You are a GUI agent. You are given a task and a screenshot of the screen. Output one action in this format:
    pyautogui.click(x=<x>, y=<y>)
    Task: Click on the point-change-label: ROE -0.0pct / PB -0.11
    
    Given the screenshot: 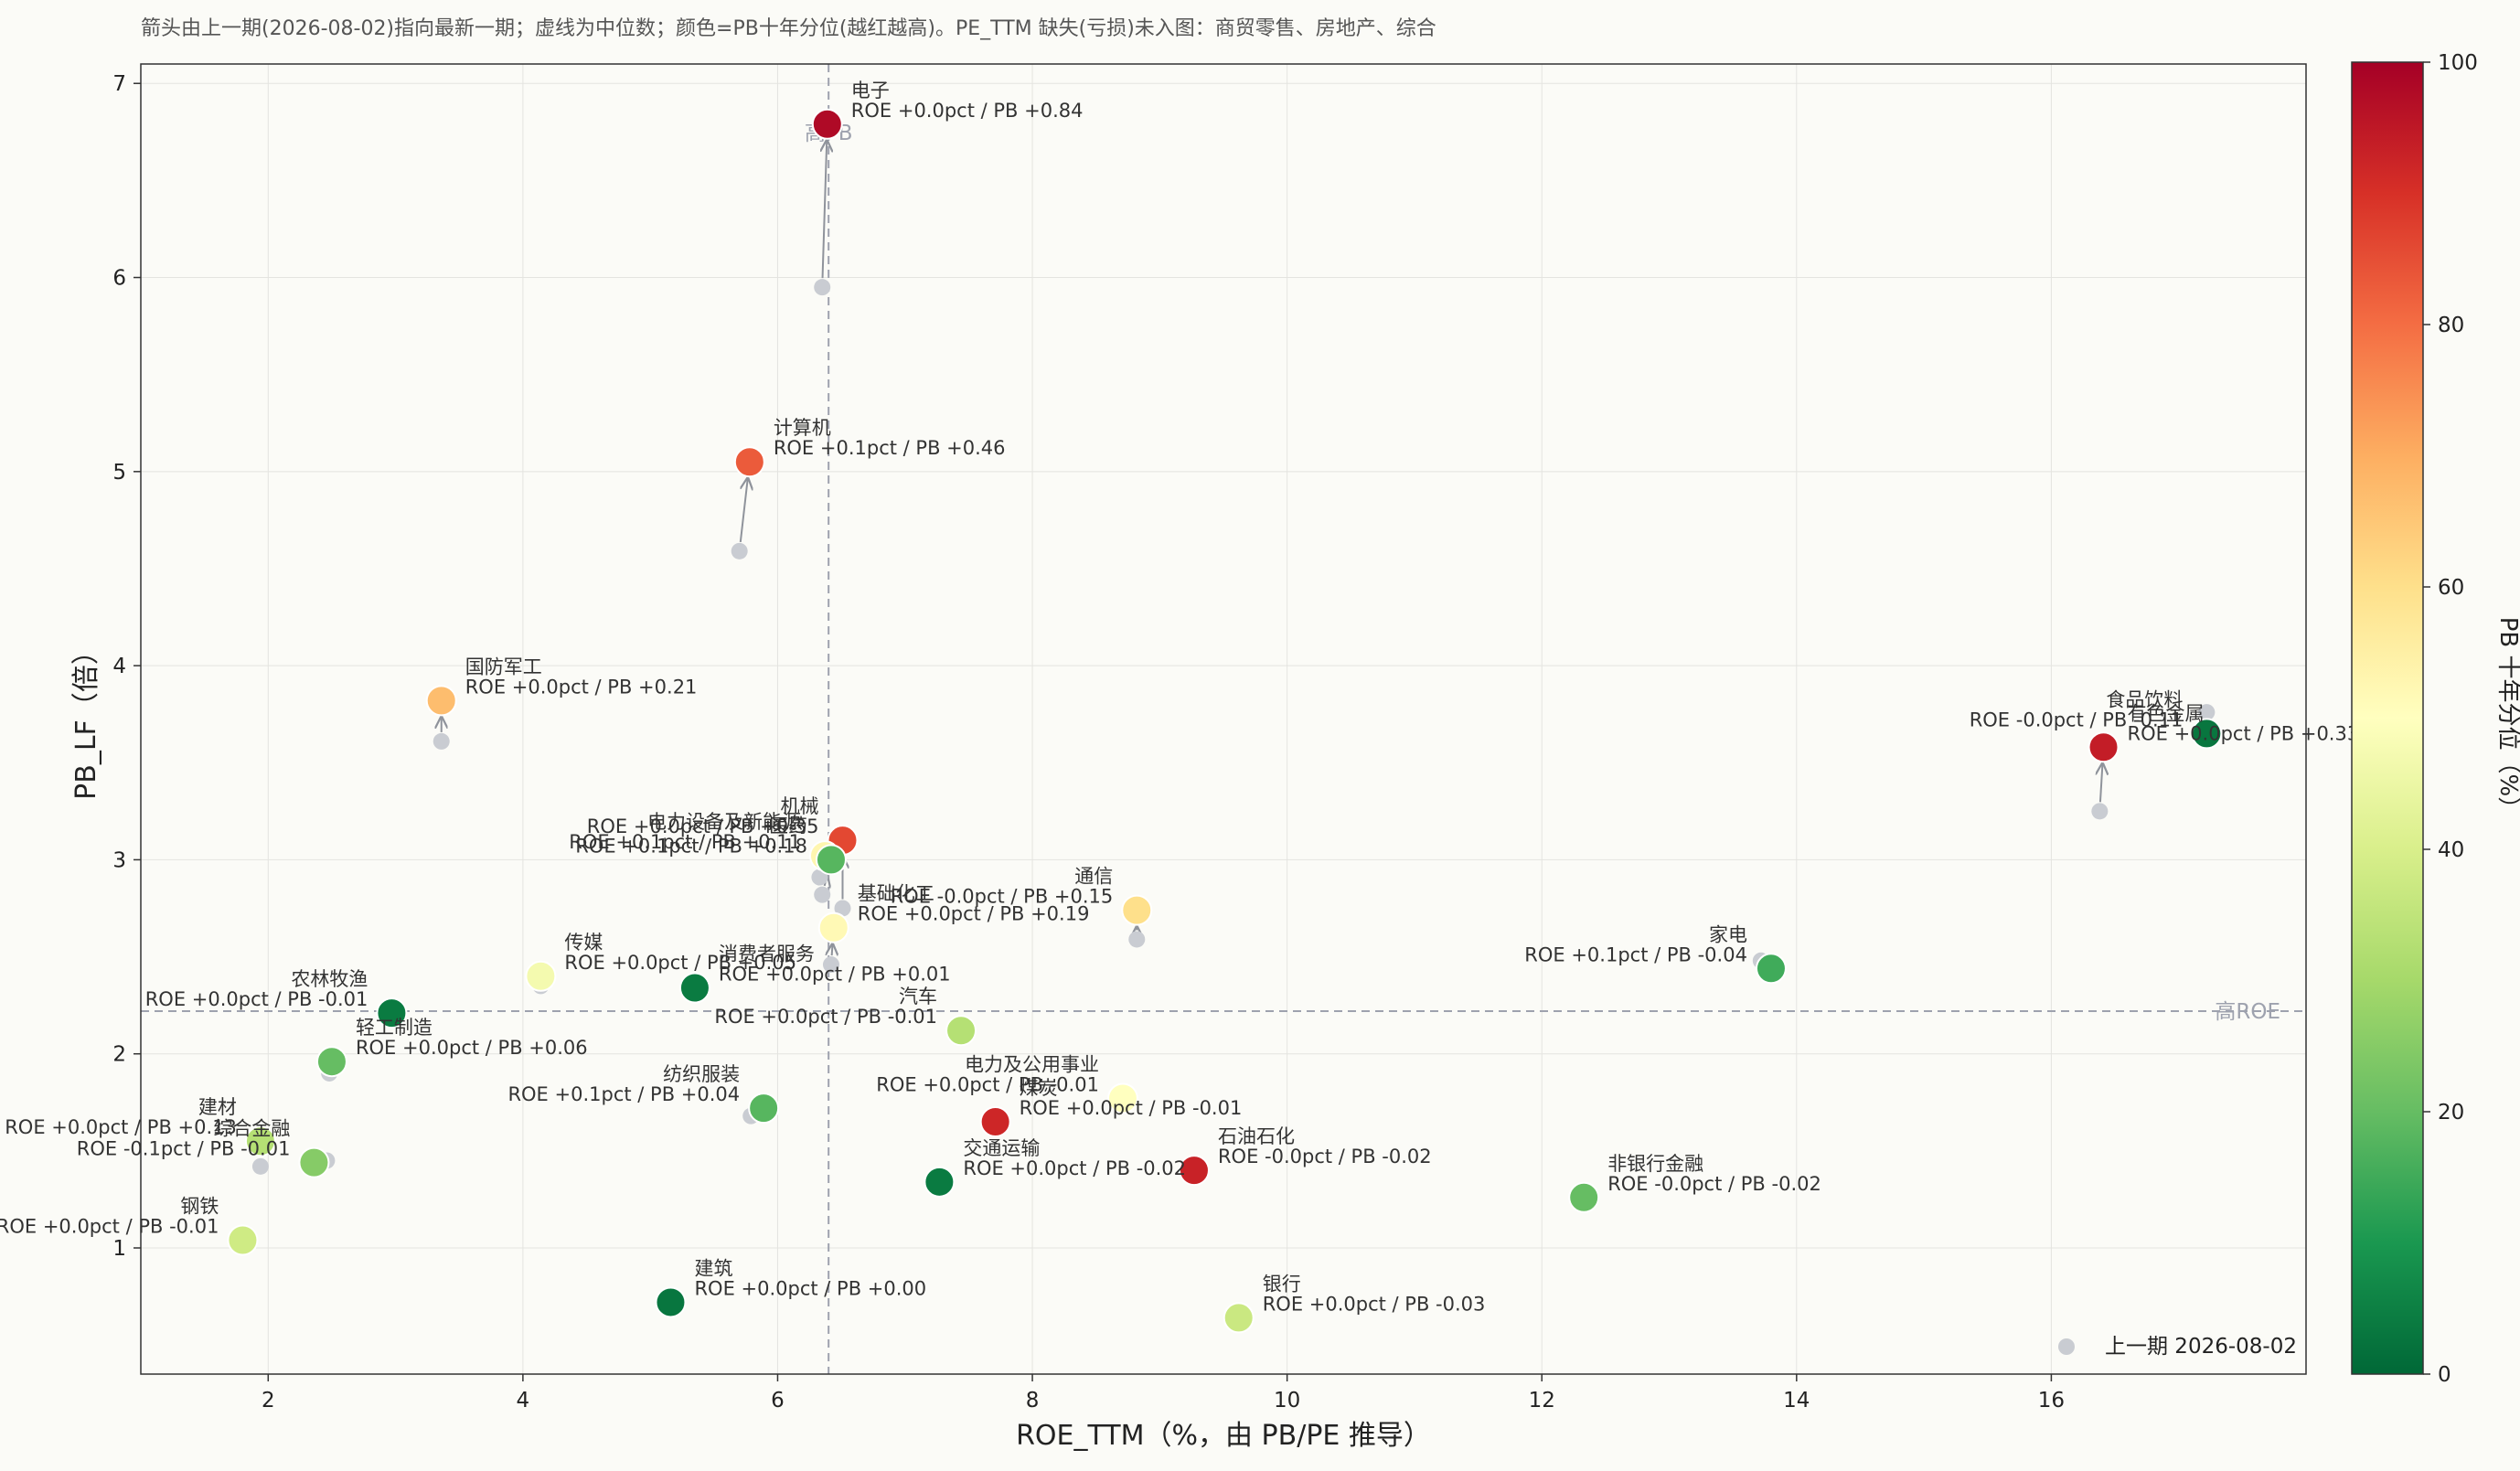 What is the action you would take?
    pyautogui.click(x=2077, y=719)
    